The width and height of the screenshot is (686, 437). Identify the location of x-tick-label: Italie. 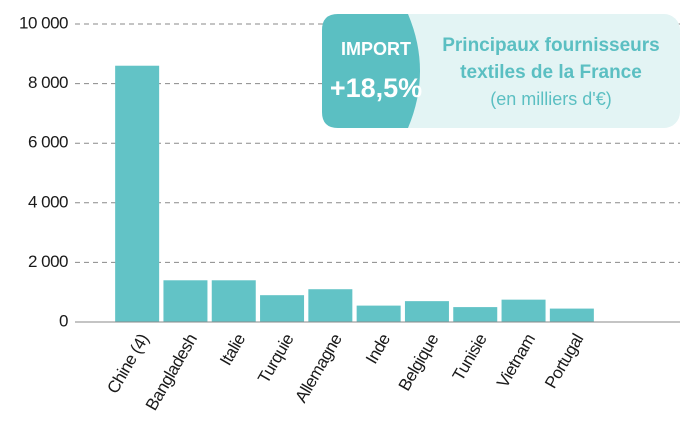
(232, 350).